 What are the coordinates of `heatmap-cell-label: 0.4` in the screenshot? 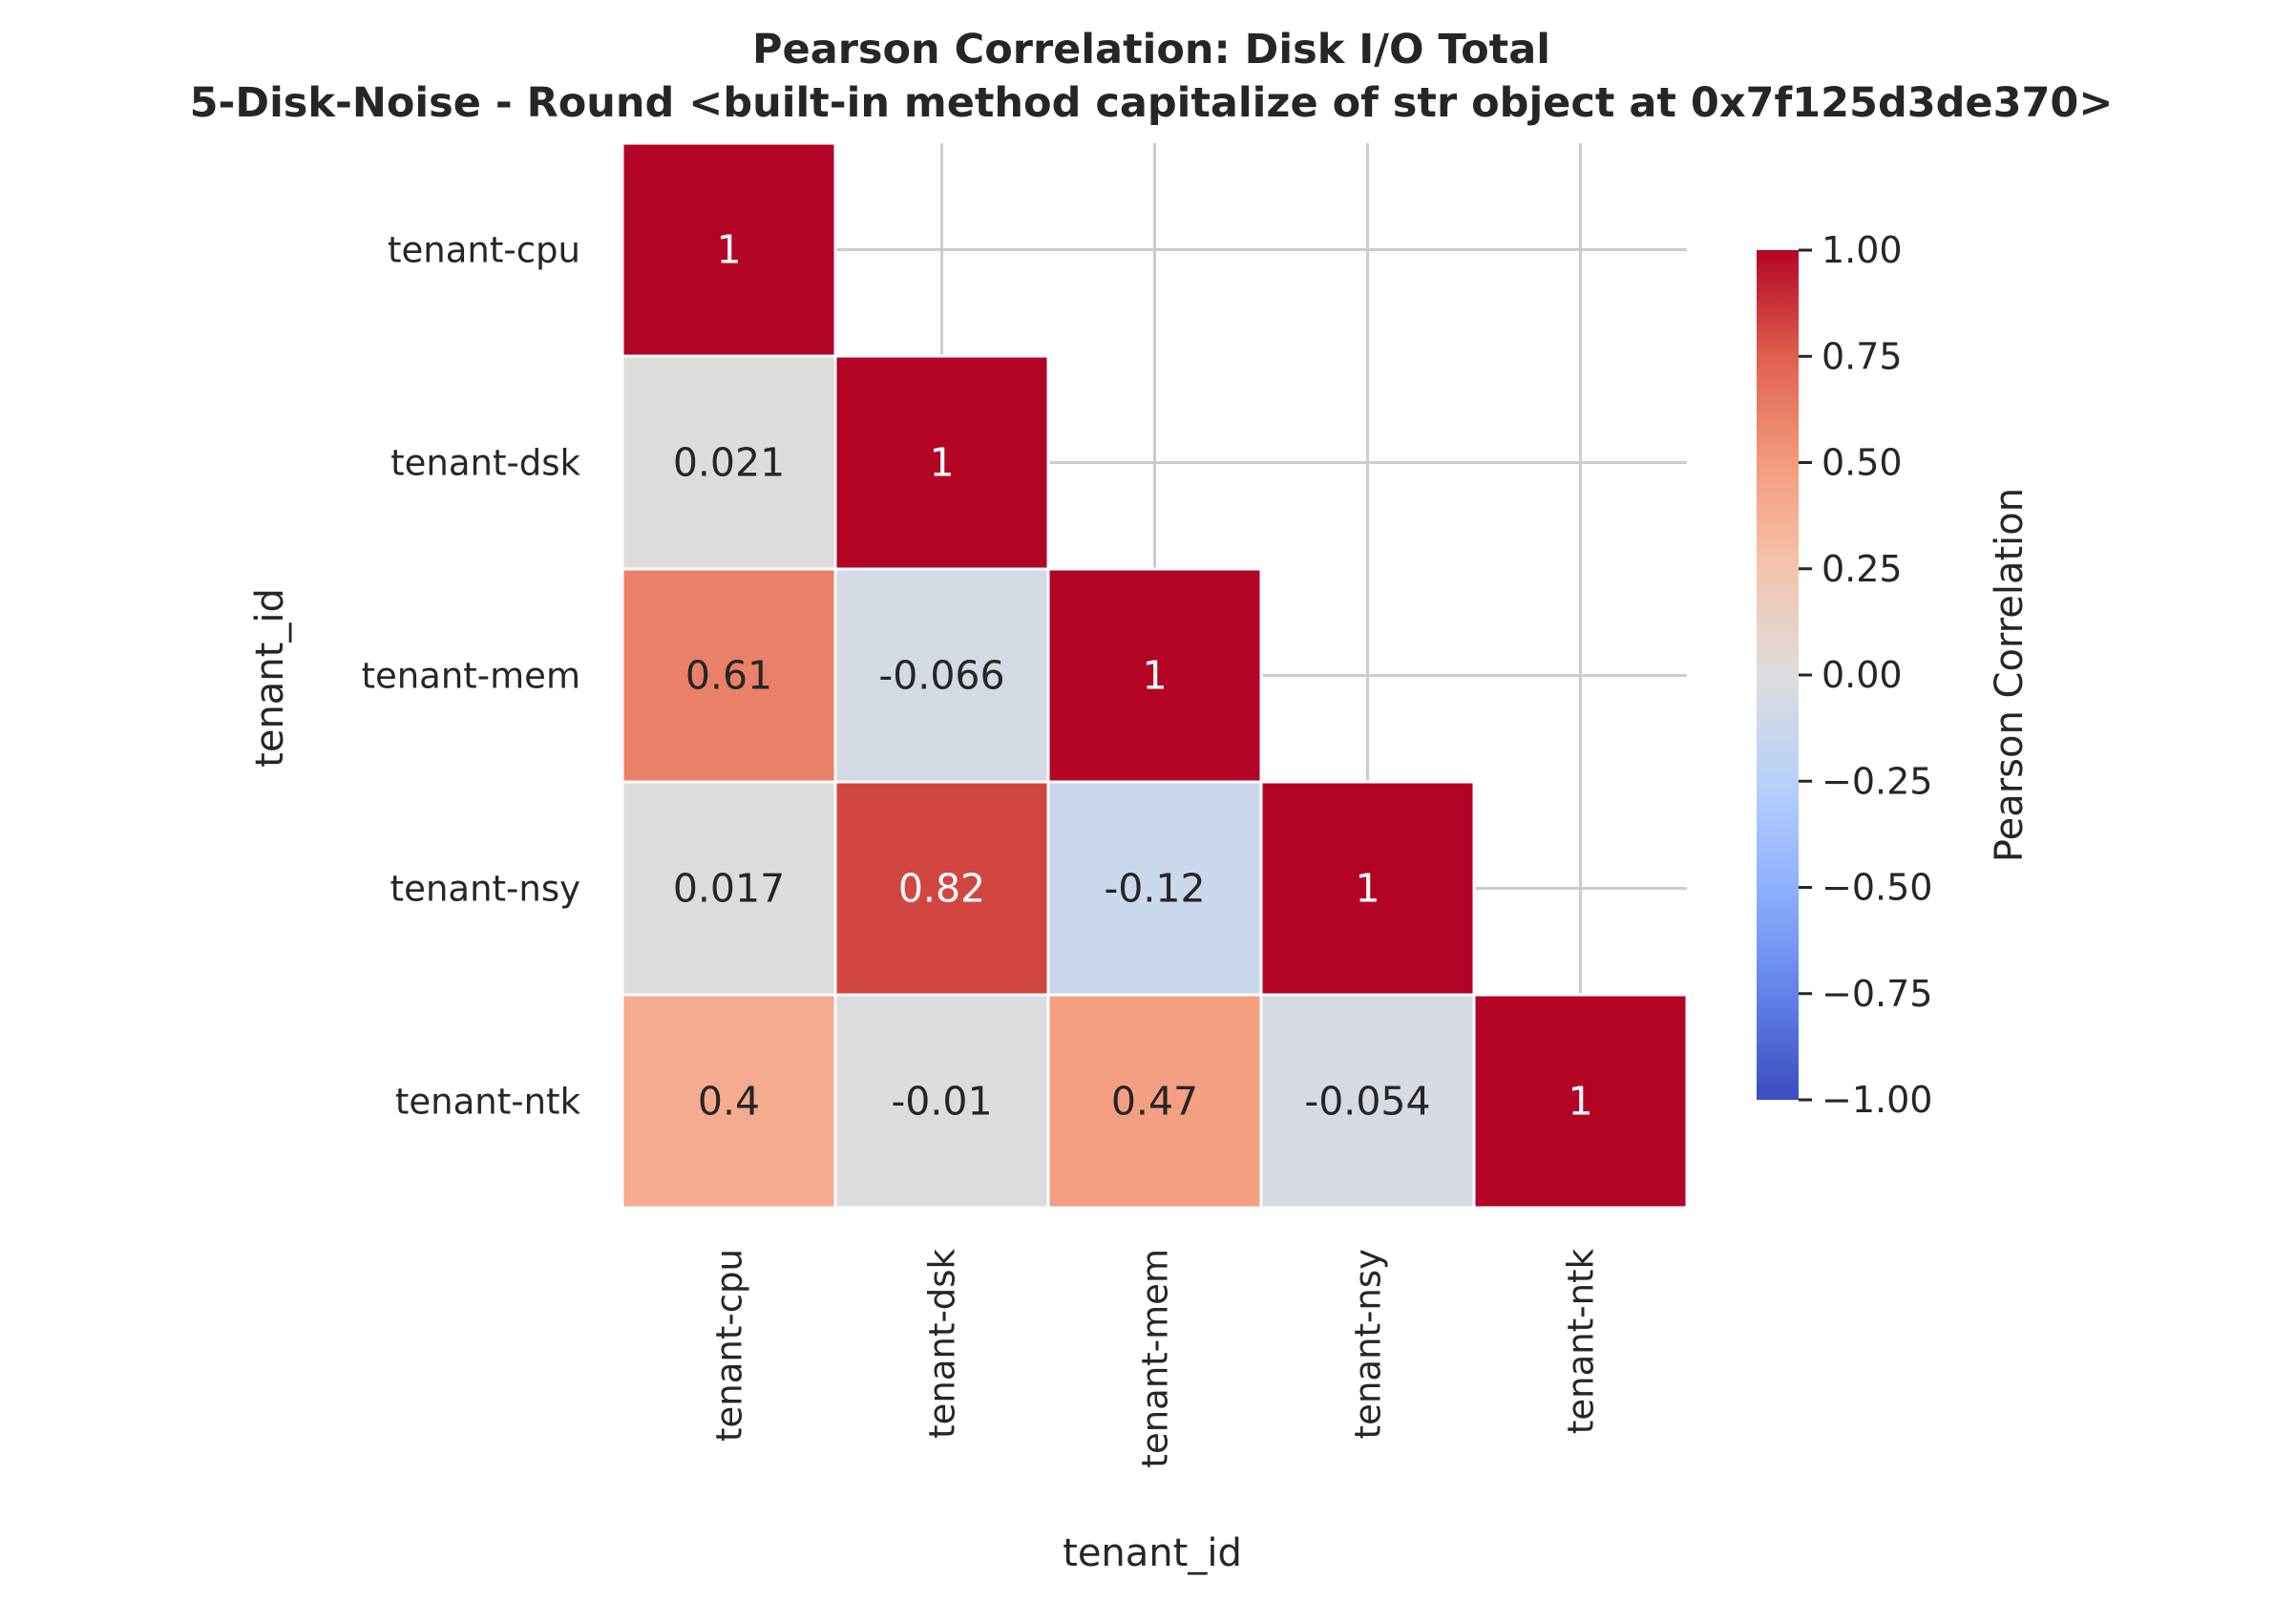 It's located at (729, 1102).